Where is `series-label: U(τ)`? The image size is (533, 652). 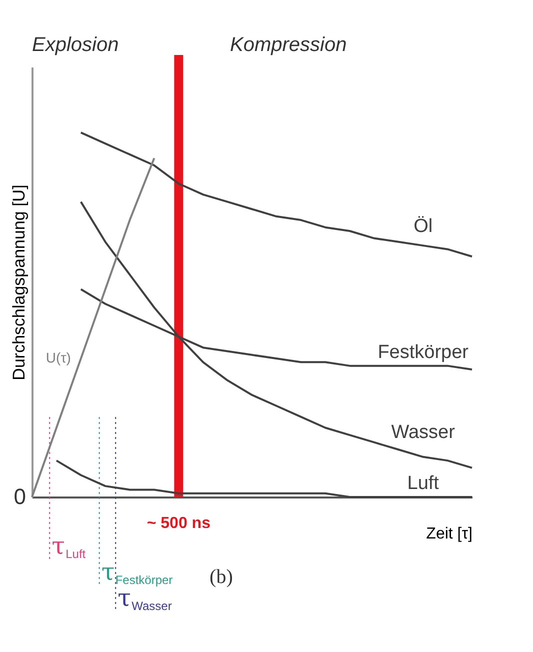
series-label: U(τ) is located at coordinates (58, 358).